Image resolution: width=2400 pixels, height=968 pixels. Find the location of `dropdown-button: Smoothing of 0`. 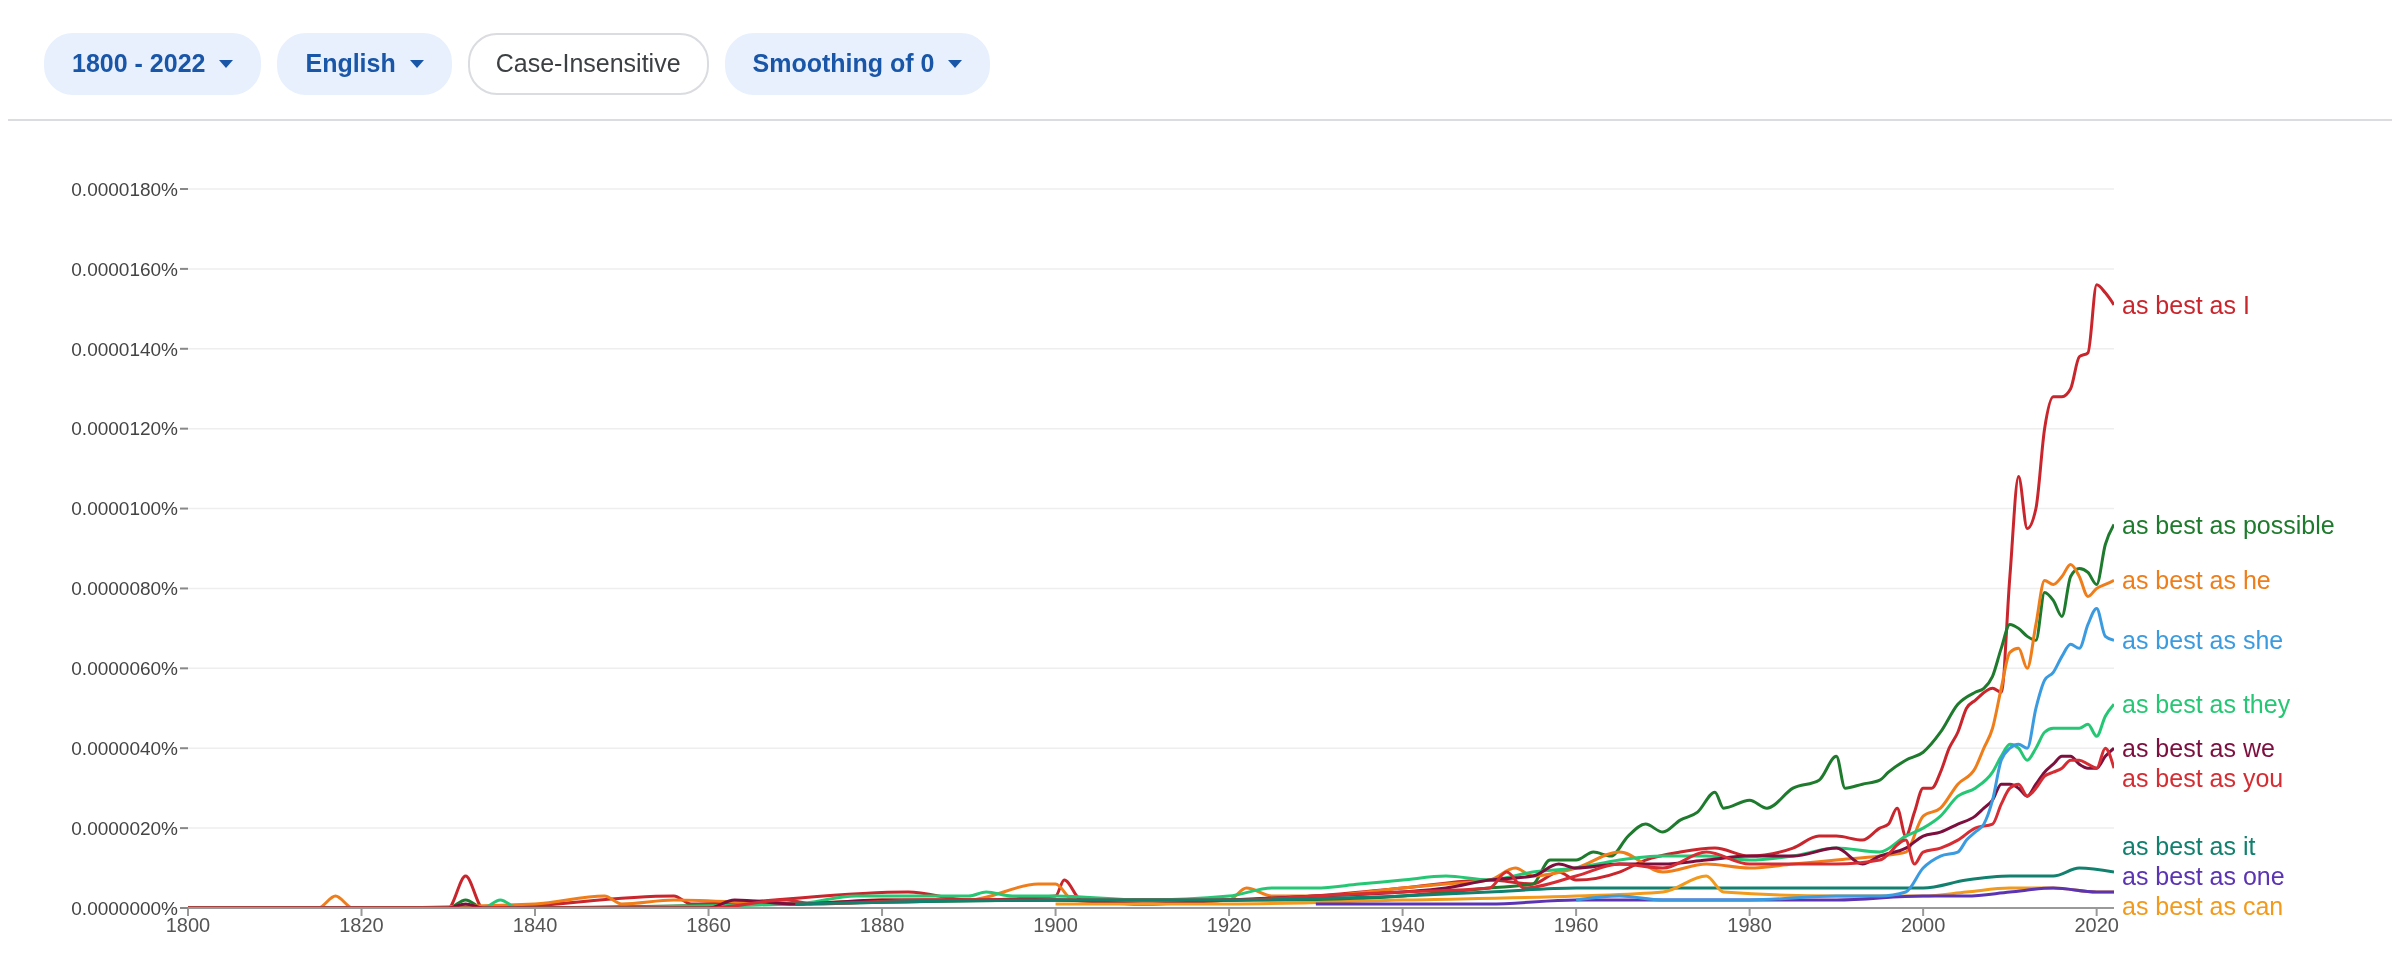

dropdown-button: Smoothing of 0 is located at coordinates (857, 63).